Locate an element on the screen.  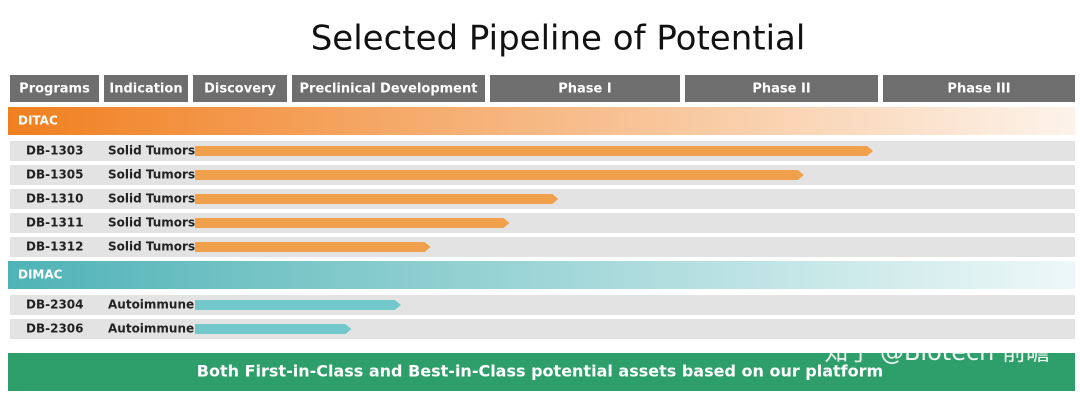
header-label: Discovery is located at coordinates (240, 89).